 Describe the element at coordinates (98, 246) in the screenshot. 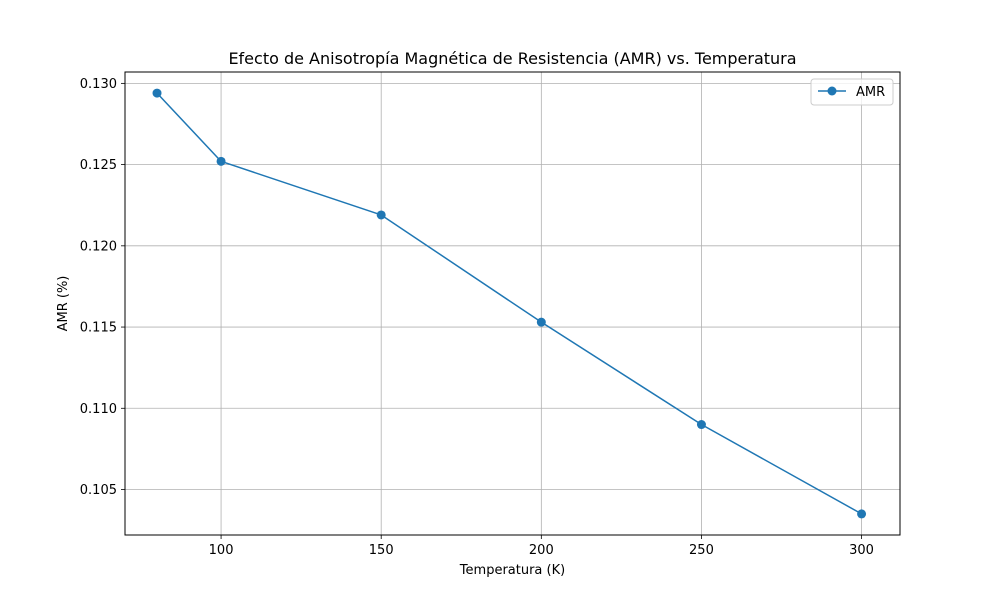

I see `y-tick-label: 0.120` at that location.